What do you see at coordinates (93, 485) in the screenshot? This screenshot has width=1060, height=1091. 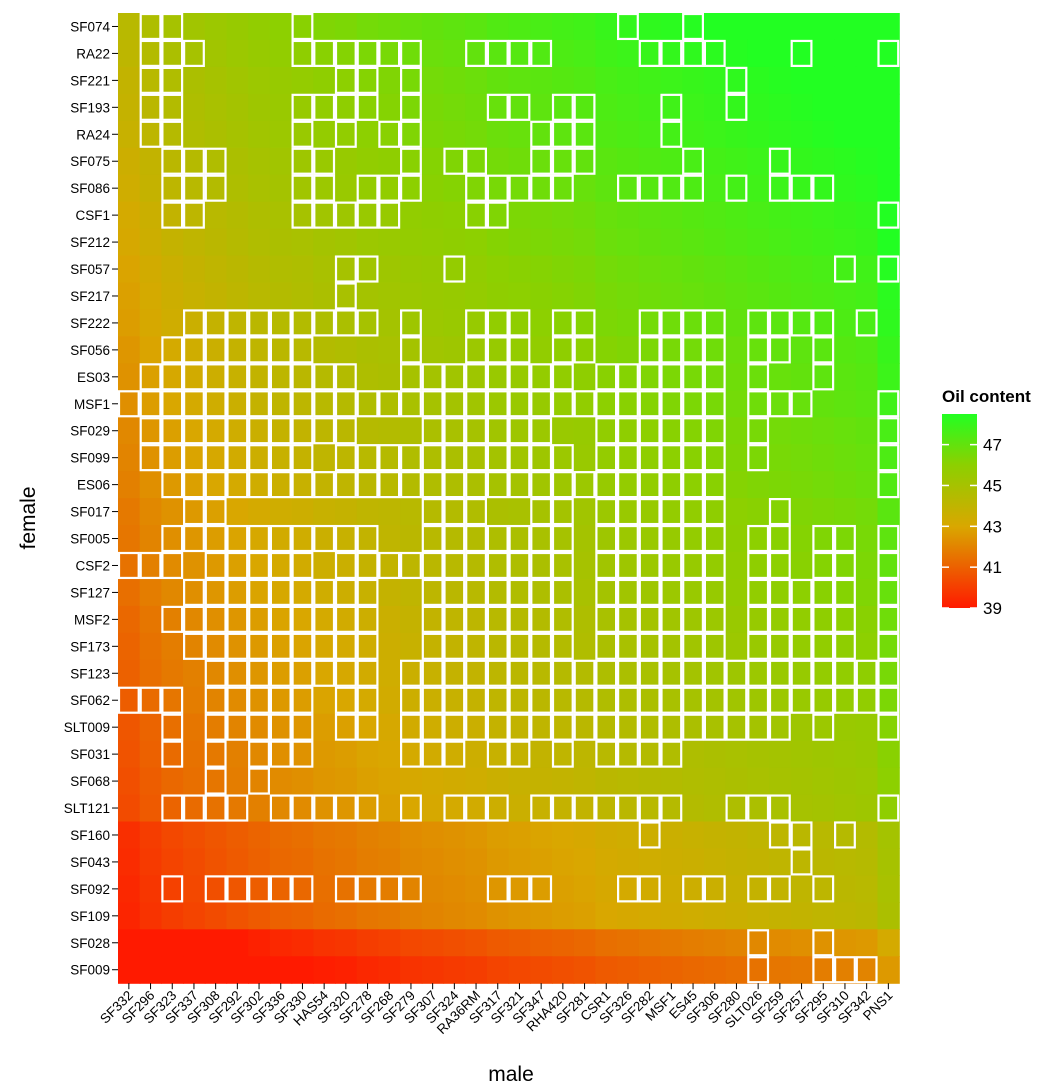 I see `y-tick-label: ES06` at bounding box center [93, 485].